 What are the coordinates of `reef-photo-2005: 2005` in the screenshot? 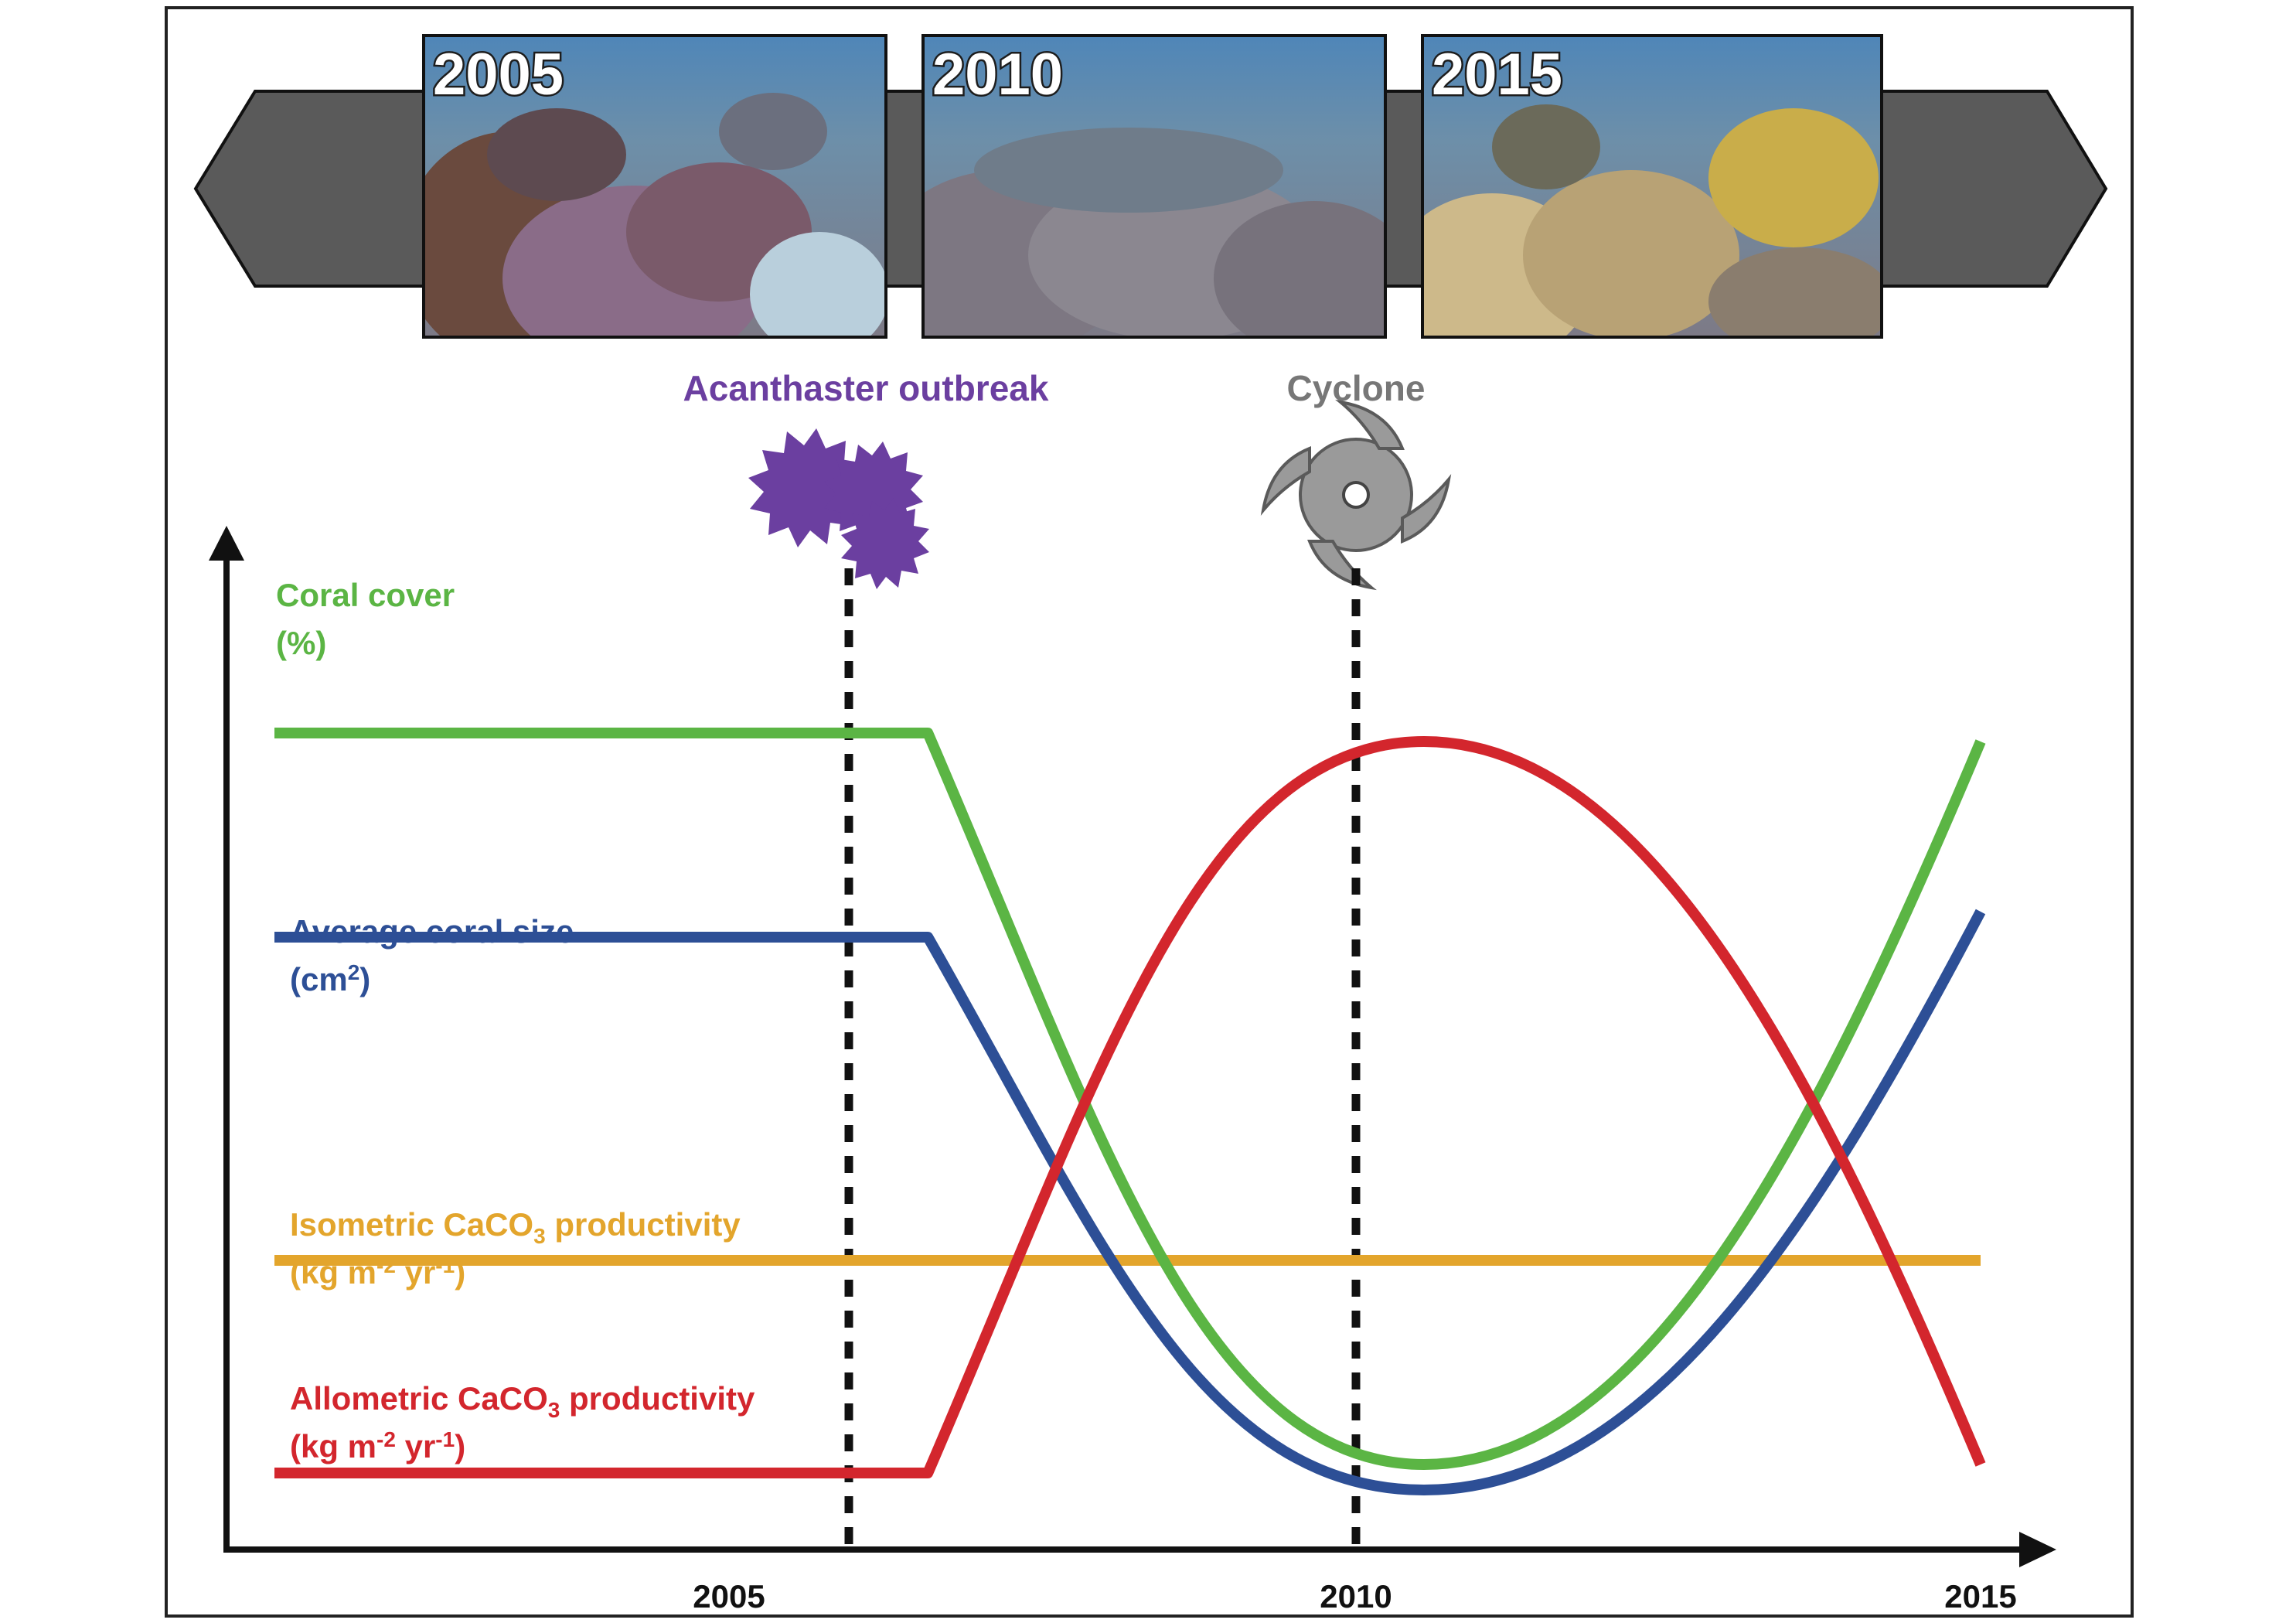 It's located at (654, 186).